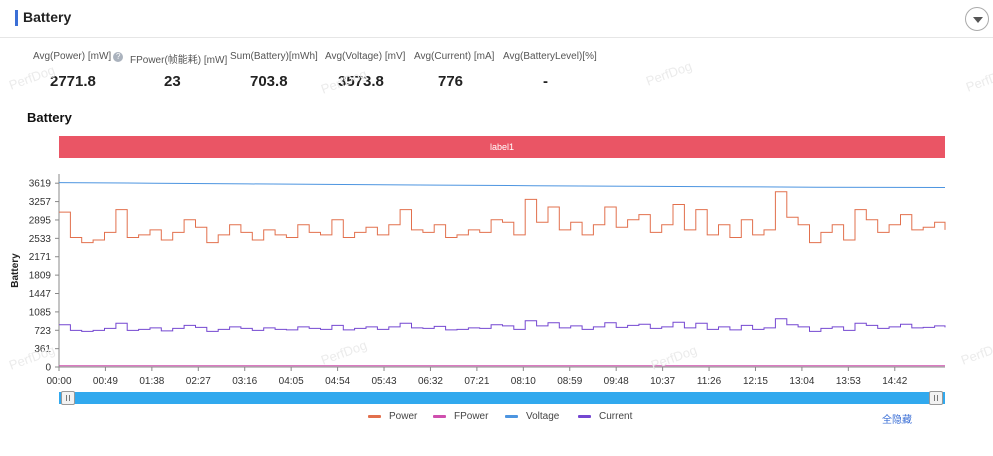  Describe the element at coordinates (40, 220) in the screenshot. I see `y-tick-label: 2895` at that location.